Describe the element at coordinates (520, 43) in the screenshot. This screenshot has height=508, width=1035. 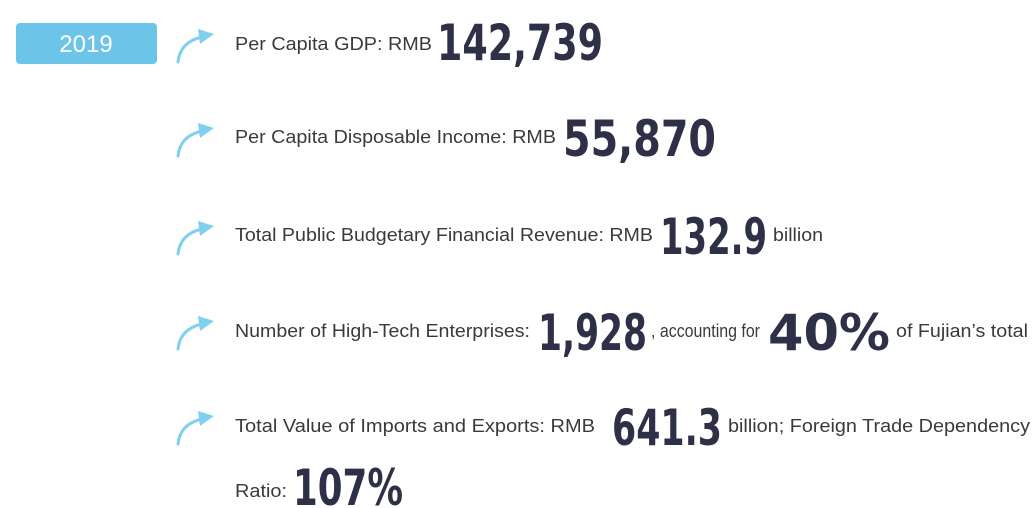
I see `item-figure: 142,739` at that location.